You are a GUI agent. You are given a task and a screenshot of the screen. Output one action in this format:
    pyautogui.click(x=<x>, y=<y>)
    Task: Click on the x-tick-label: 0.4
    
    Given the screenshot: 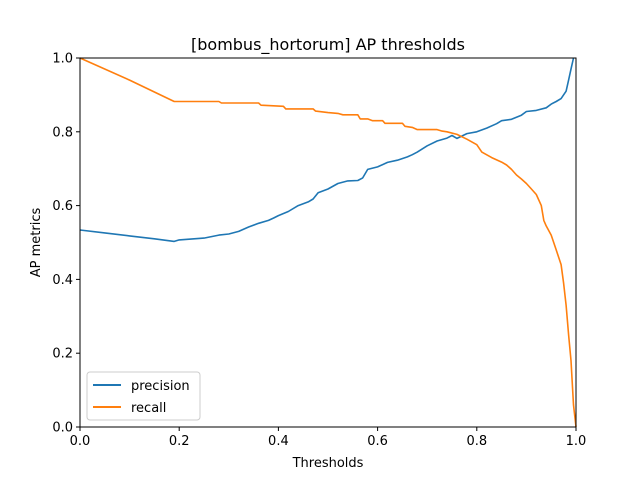 What is the action you would take?
    pyautogui.click(x=278, y=441)
    